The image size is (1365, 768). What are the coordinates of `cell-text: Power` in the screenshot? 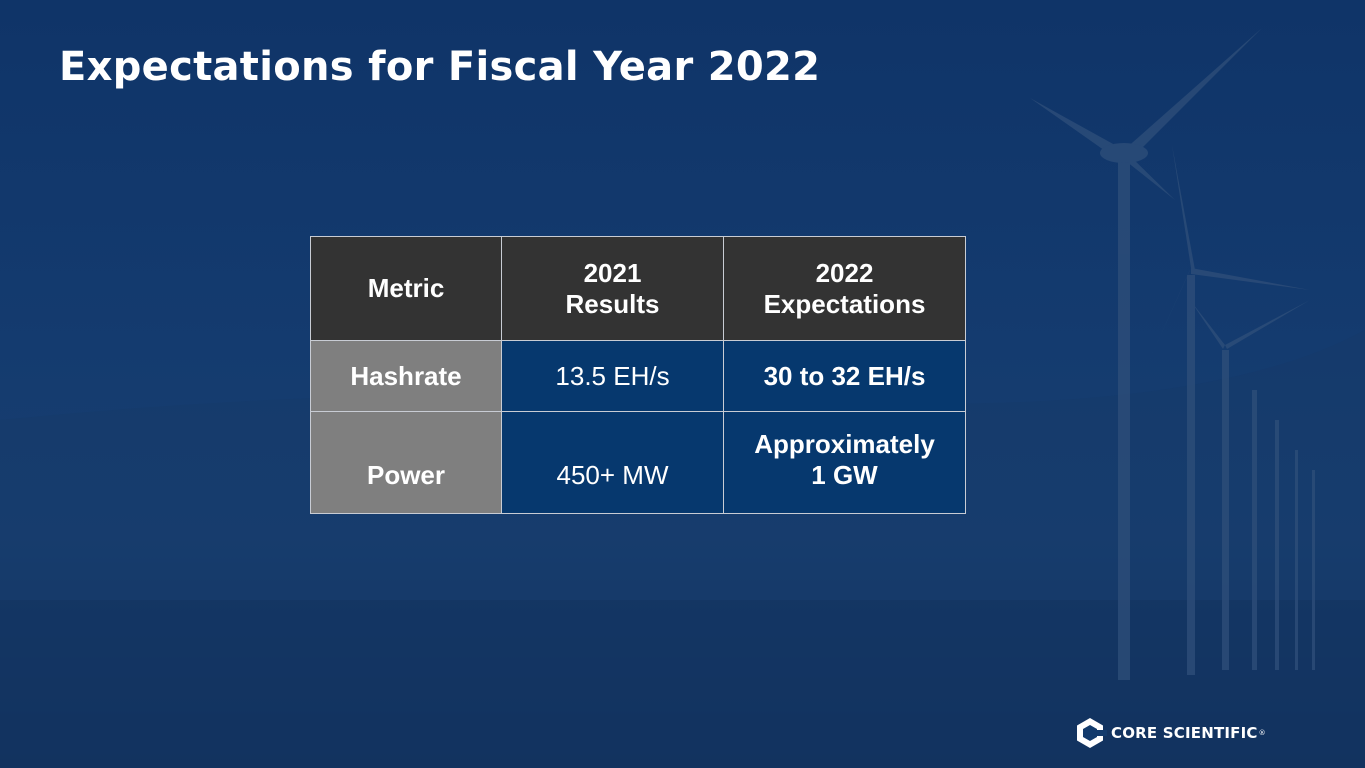 It's located at (406, 475).